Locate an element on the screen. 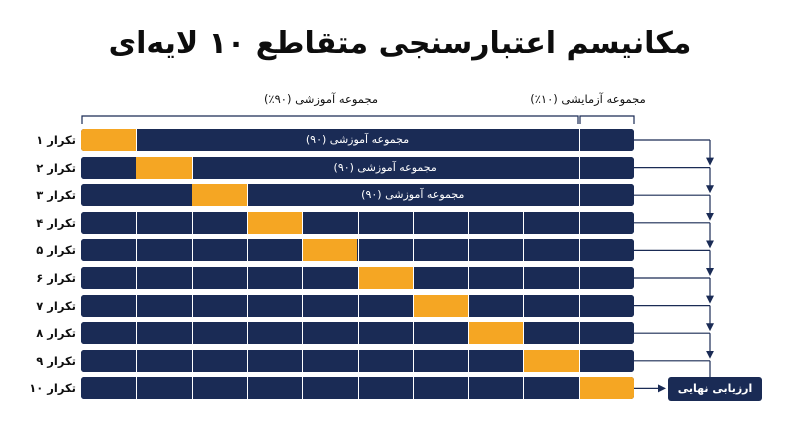 This screenshot has width=800, height=447. iteration-row: تکرار ۷ is located at coordinates (400, 306).